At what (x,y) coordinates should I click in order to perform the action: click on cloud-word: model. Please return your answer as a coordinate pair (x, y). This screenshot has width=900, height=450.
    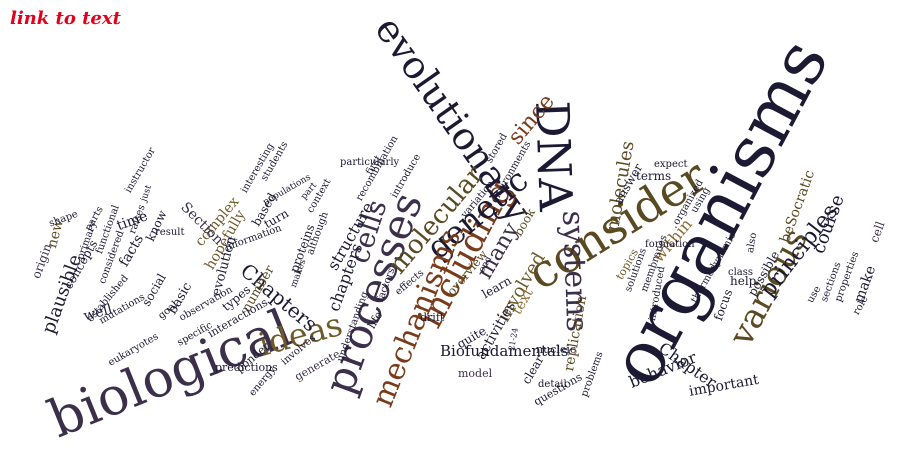
    Looking at the image, I should click on (475, 373).